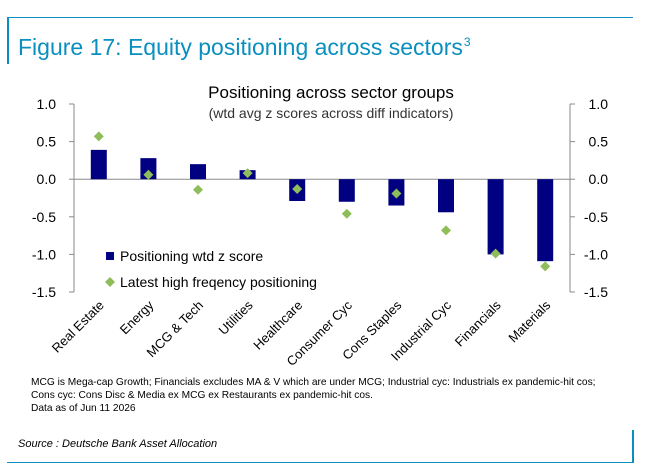 The image size is (654, 475). Describe the element at coordinates (83, 408) in the screenshot. I see `footnote-line-3: Data as of Jun 11 2026` at that location.